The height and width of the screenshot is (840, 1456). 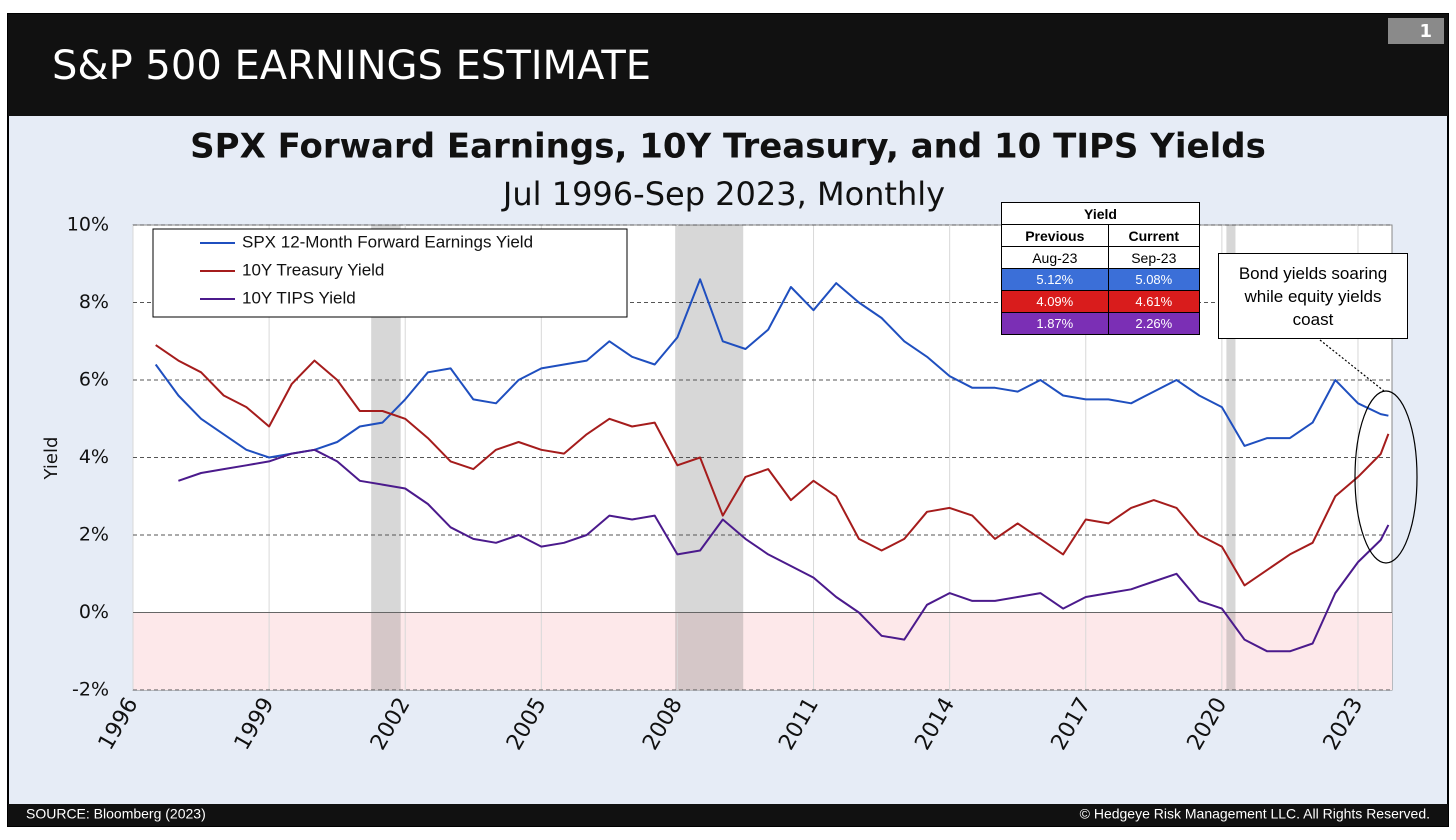 What do you see at coordinates (90, 690) in the screenshot?
I see `y-tick-label: -2%` at bounding box center [90, 690].